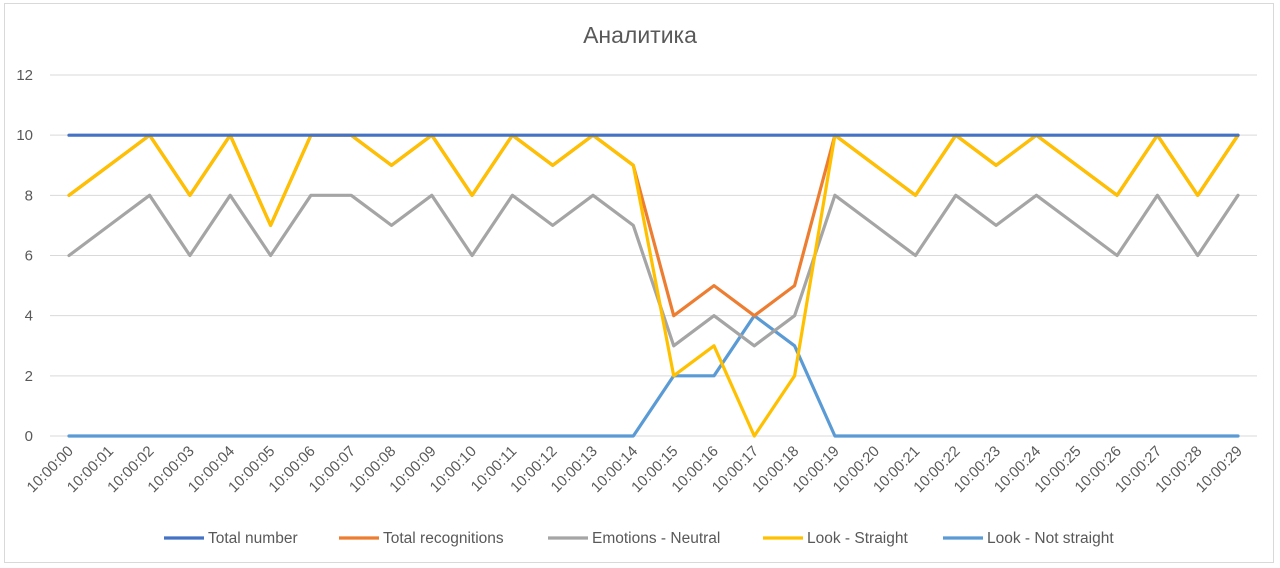  What do you see at coordinates (857, 538) in the screenshot?
I see `legend-label: Look - Straight` at bounding box center [857, 538].